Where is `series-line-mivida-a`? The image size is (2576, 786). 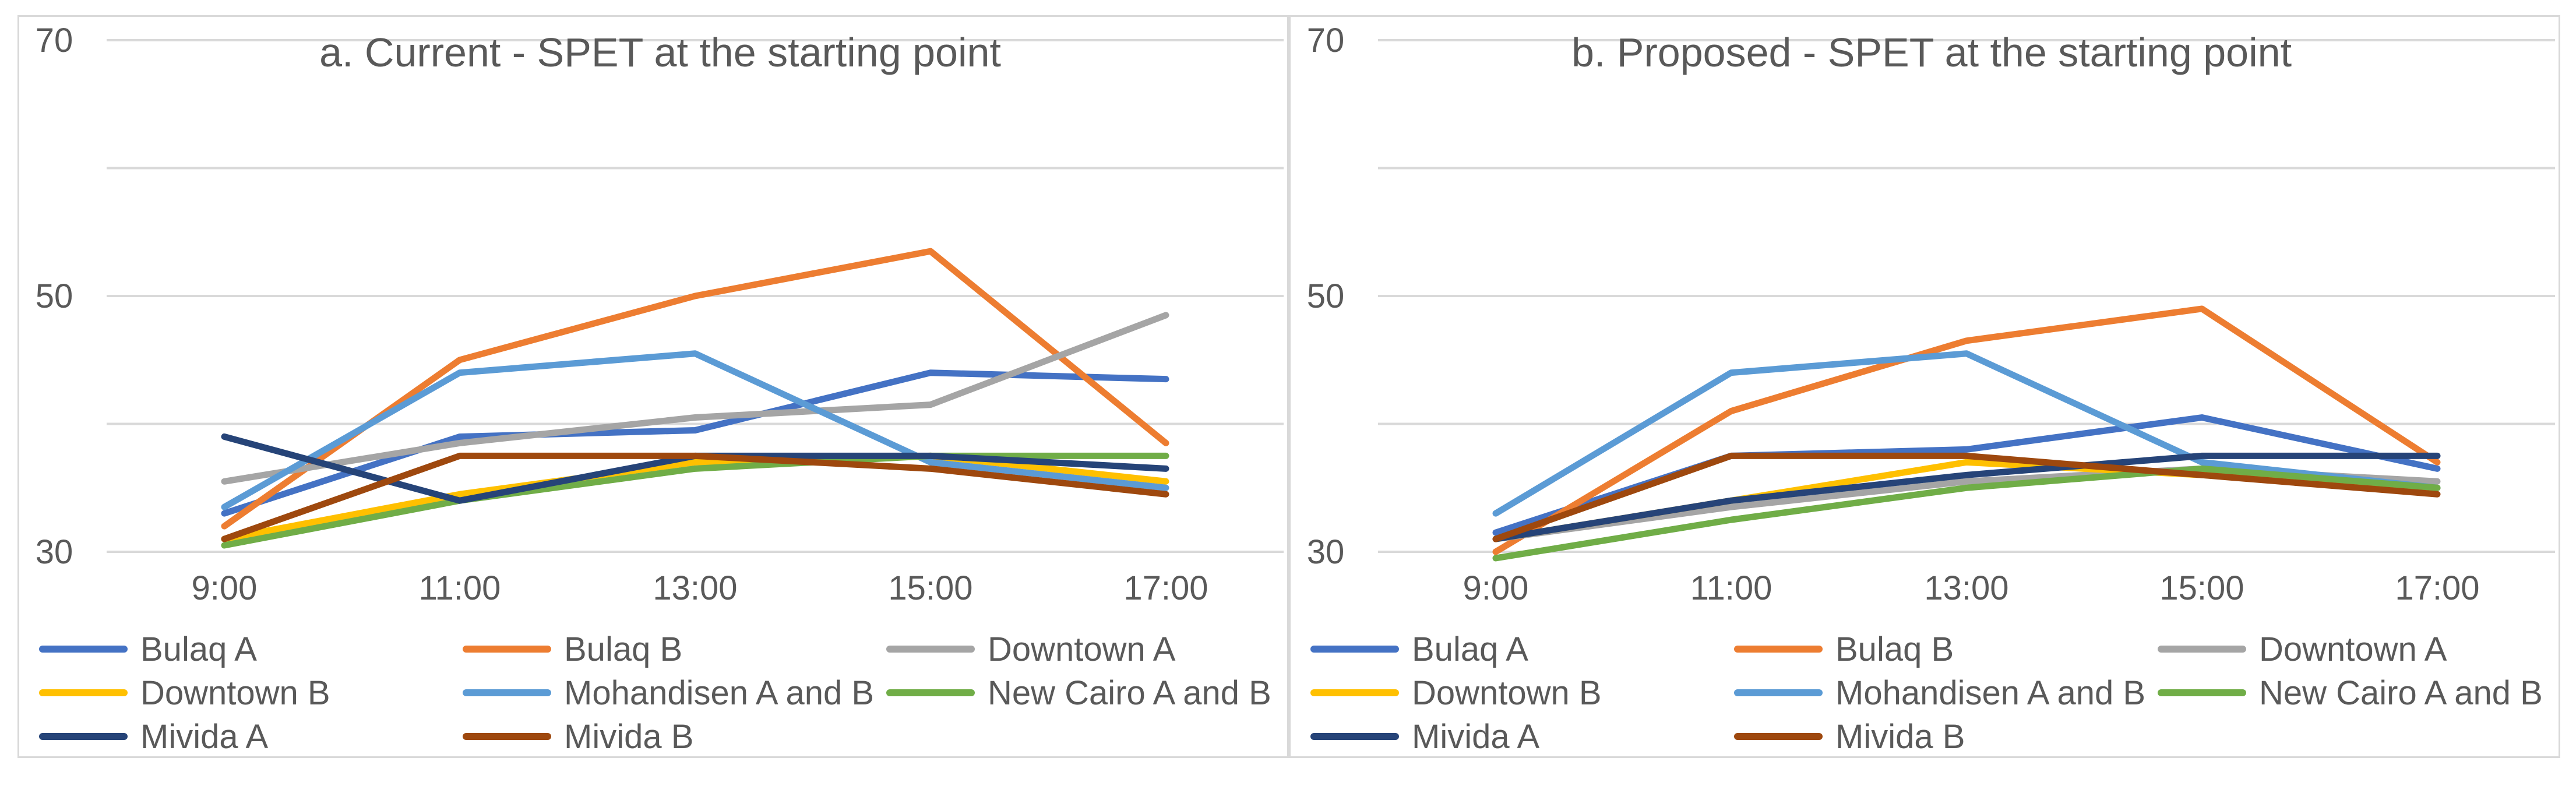
series-line-mivida-a is located at coordinates (1967, 497).